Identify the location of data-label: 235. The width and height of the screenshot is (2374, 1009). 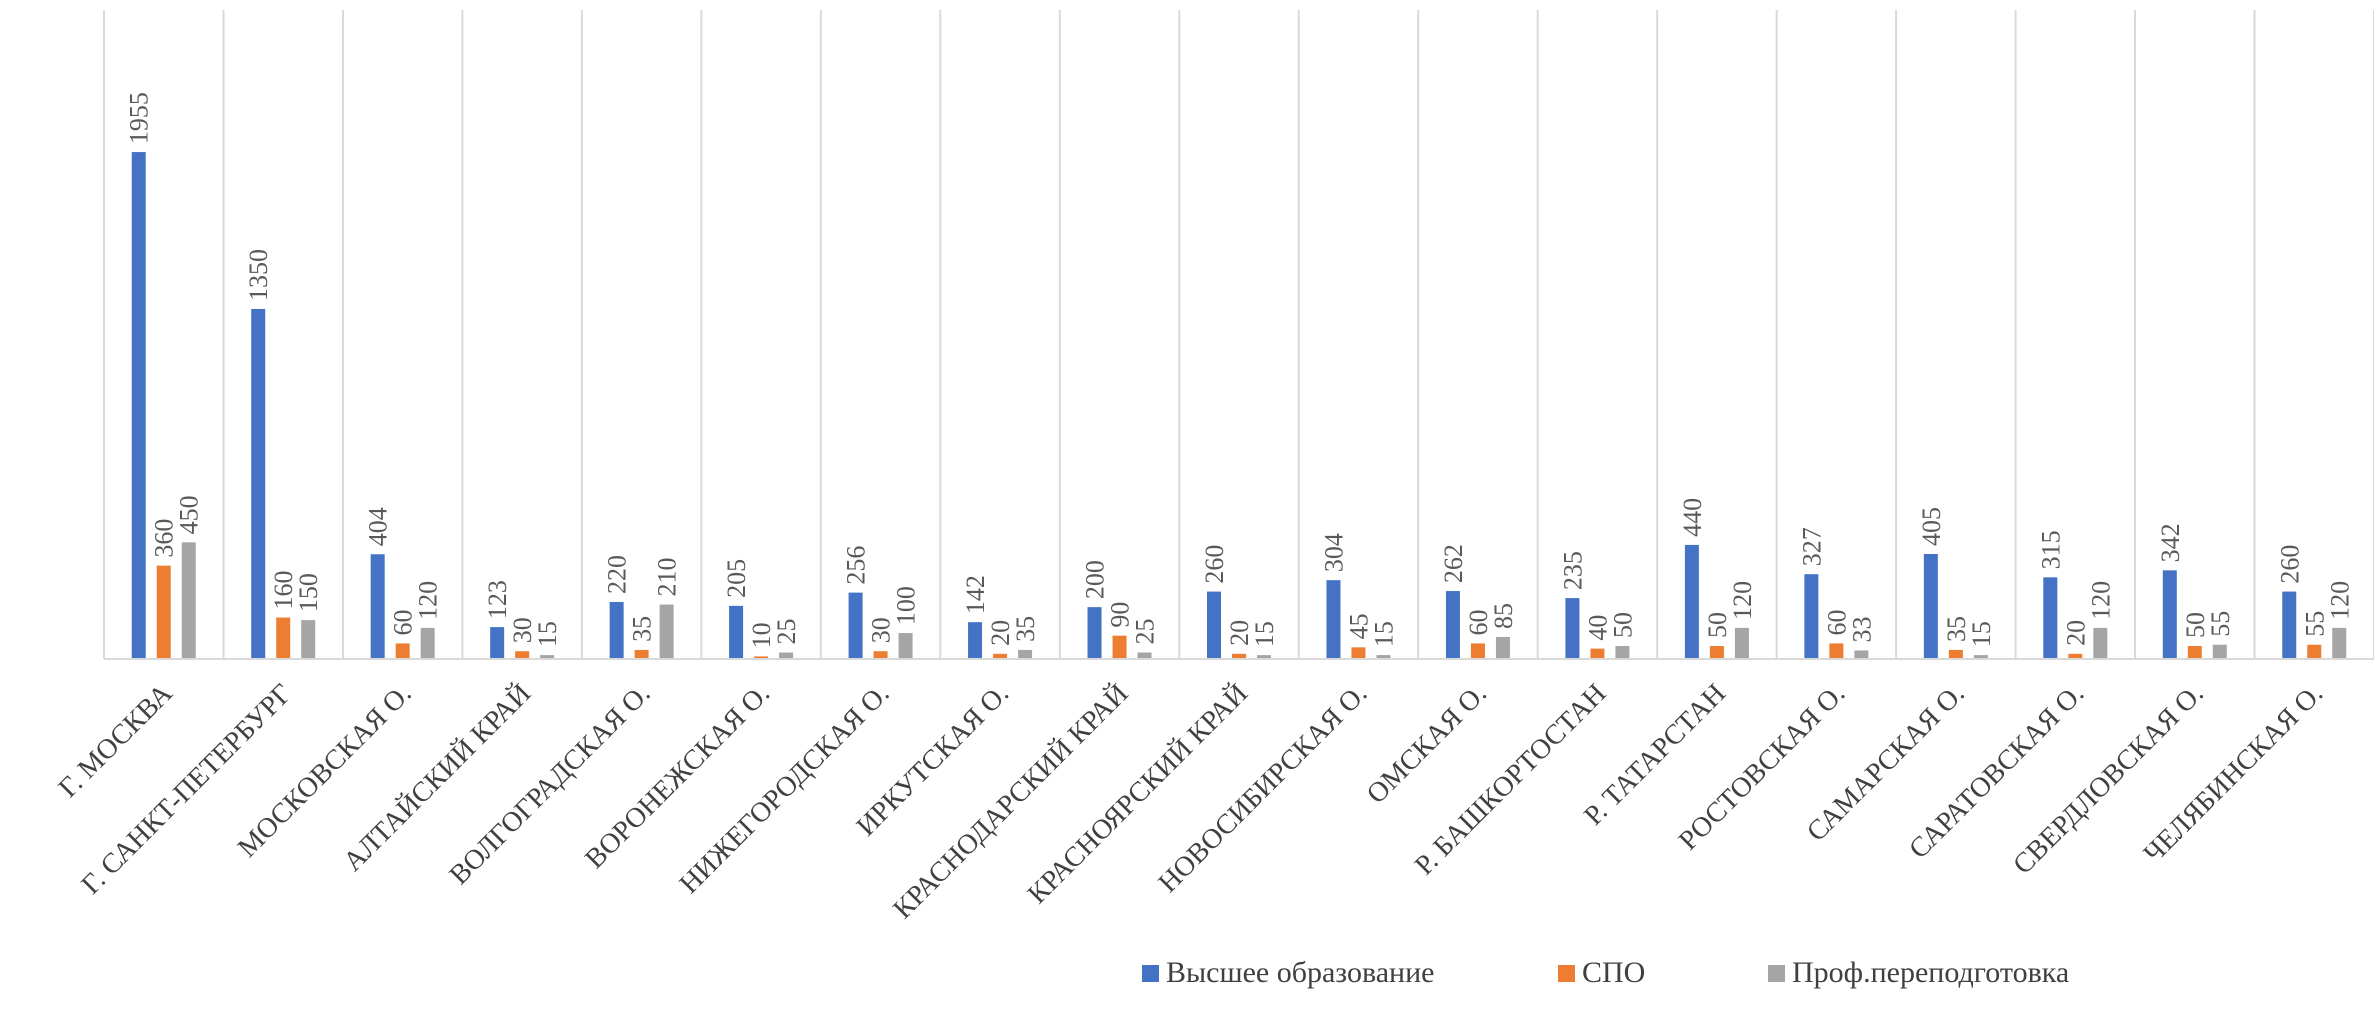
(1572, 570).